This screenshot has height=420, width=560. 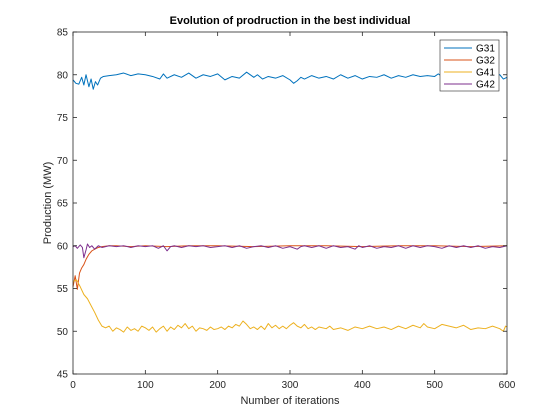 What do you see at coordinates (434, 385) in the screenshot?
I see `x-tick-label: 500` at bounding box center [434, 385].